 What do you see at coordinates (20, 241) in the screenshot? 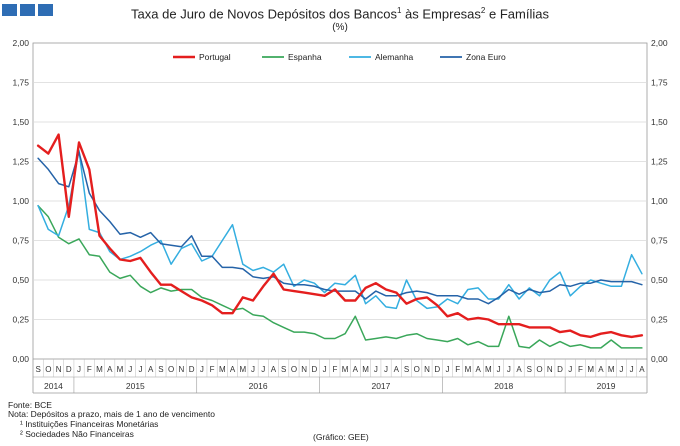
I see `y-tick-label-left: 0,75` at bounding box center [20, 241].